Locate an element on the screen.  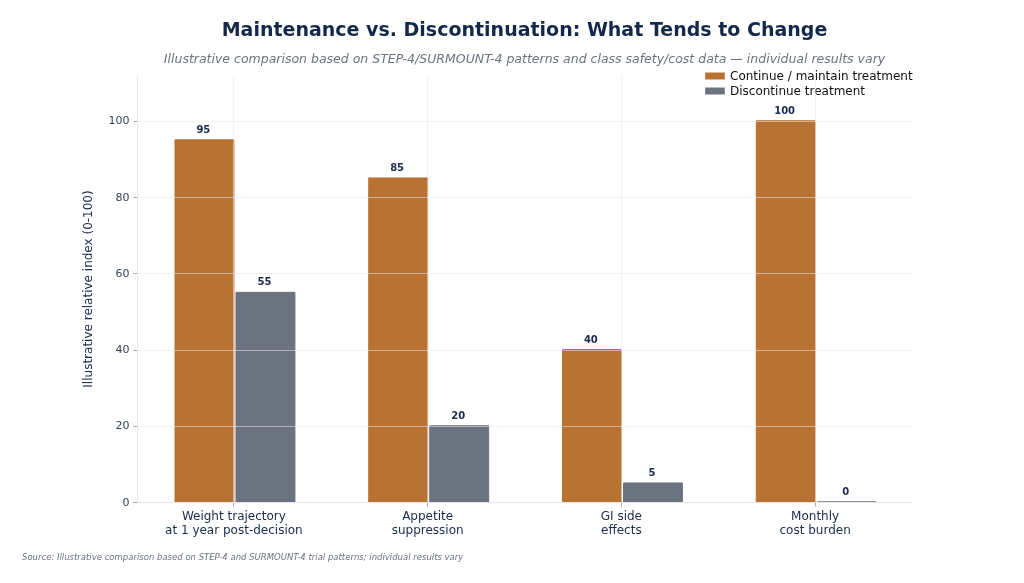
x-tick-label: Appetite suppression is located at coordinates (427, 522).